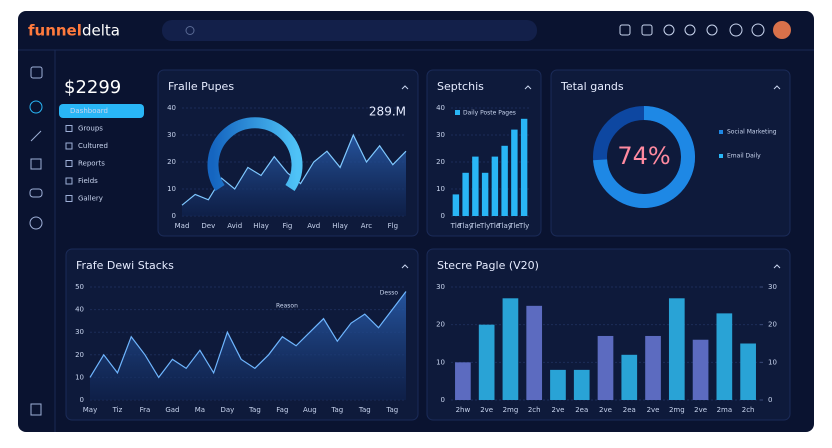  Describe the element at coordinates (644, 157) in the screenshot. I see `donut-arc` at that location.